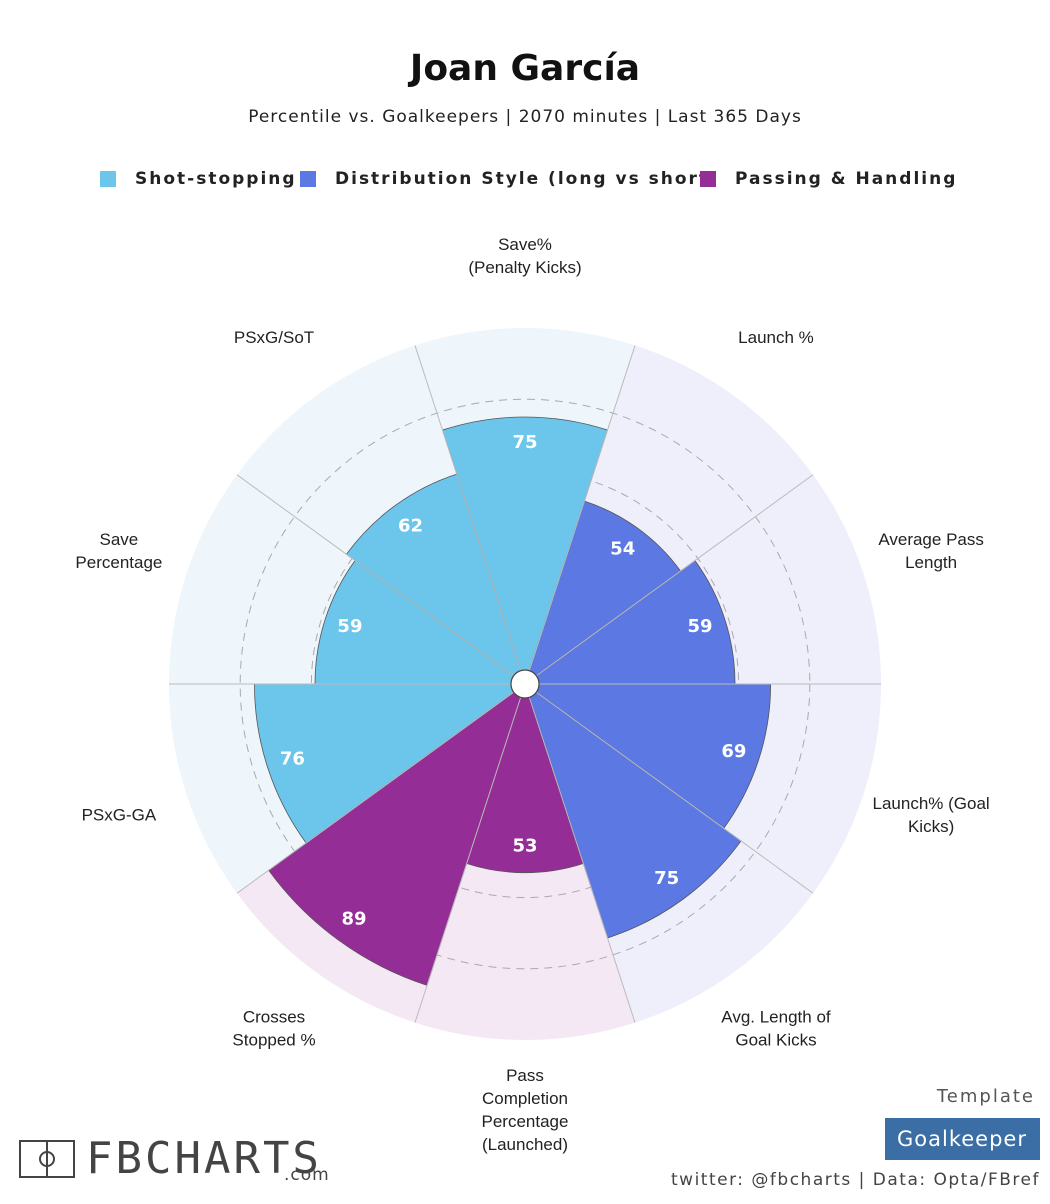  Describe the element at coordinates (354, 918) in the screenshot. I see `value-label: 89` at that location.